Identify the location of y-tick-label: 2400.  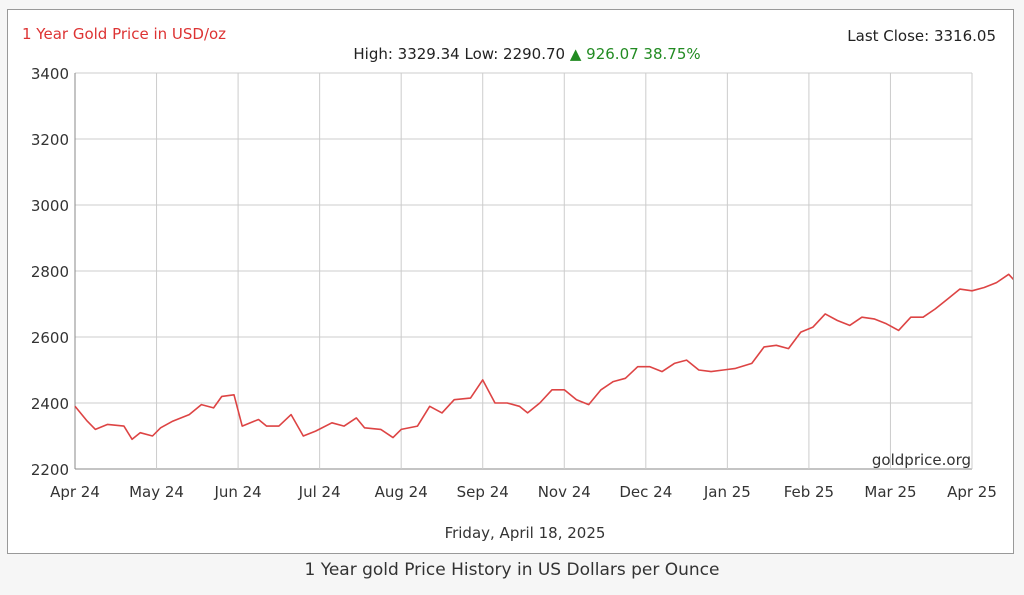
(50, 404).